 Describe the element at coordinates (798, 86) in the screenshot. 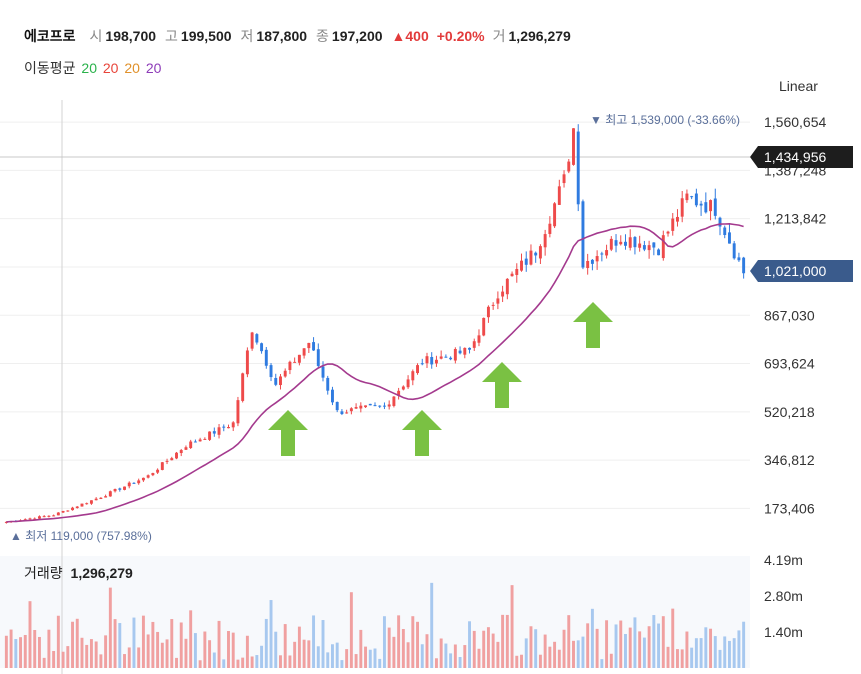

I see `scale-toggle-button: Linear` at that location.